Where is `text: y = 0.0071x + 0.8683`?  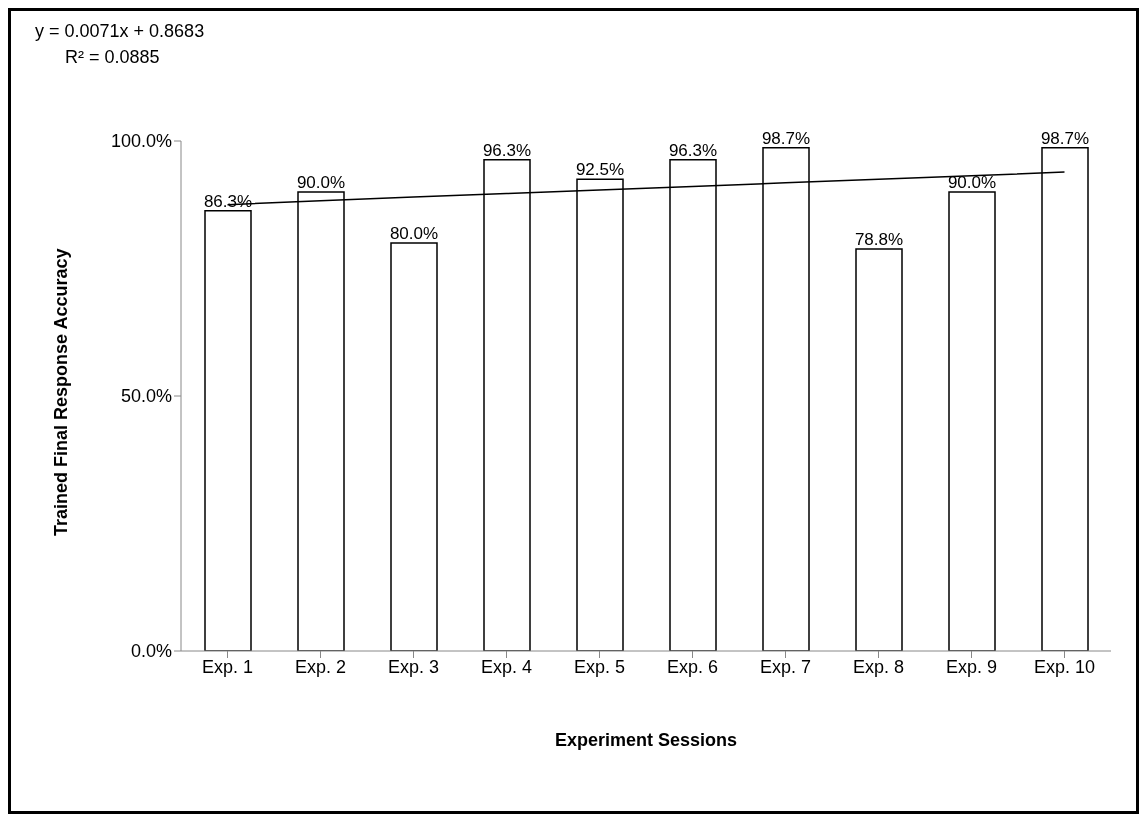
text: y = 0.0071x + 0.8683 is located at coordinates (120, 31).